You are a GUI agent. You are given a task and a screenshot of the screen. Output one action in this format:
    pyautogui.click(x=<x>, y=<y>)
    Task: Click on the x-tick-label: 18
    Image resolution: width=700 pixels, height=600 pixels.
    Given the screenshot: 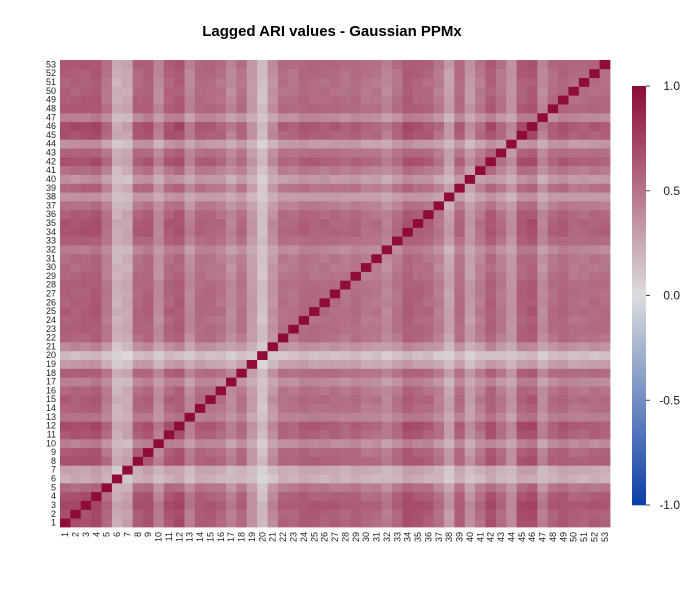 What is the action you would take?
    pyautogui.click(x=242, y=537)
    